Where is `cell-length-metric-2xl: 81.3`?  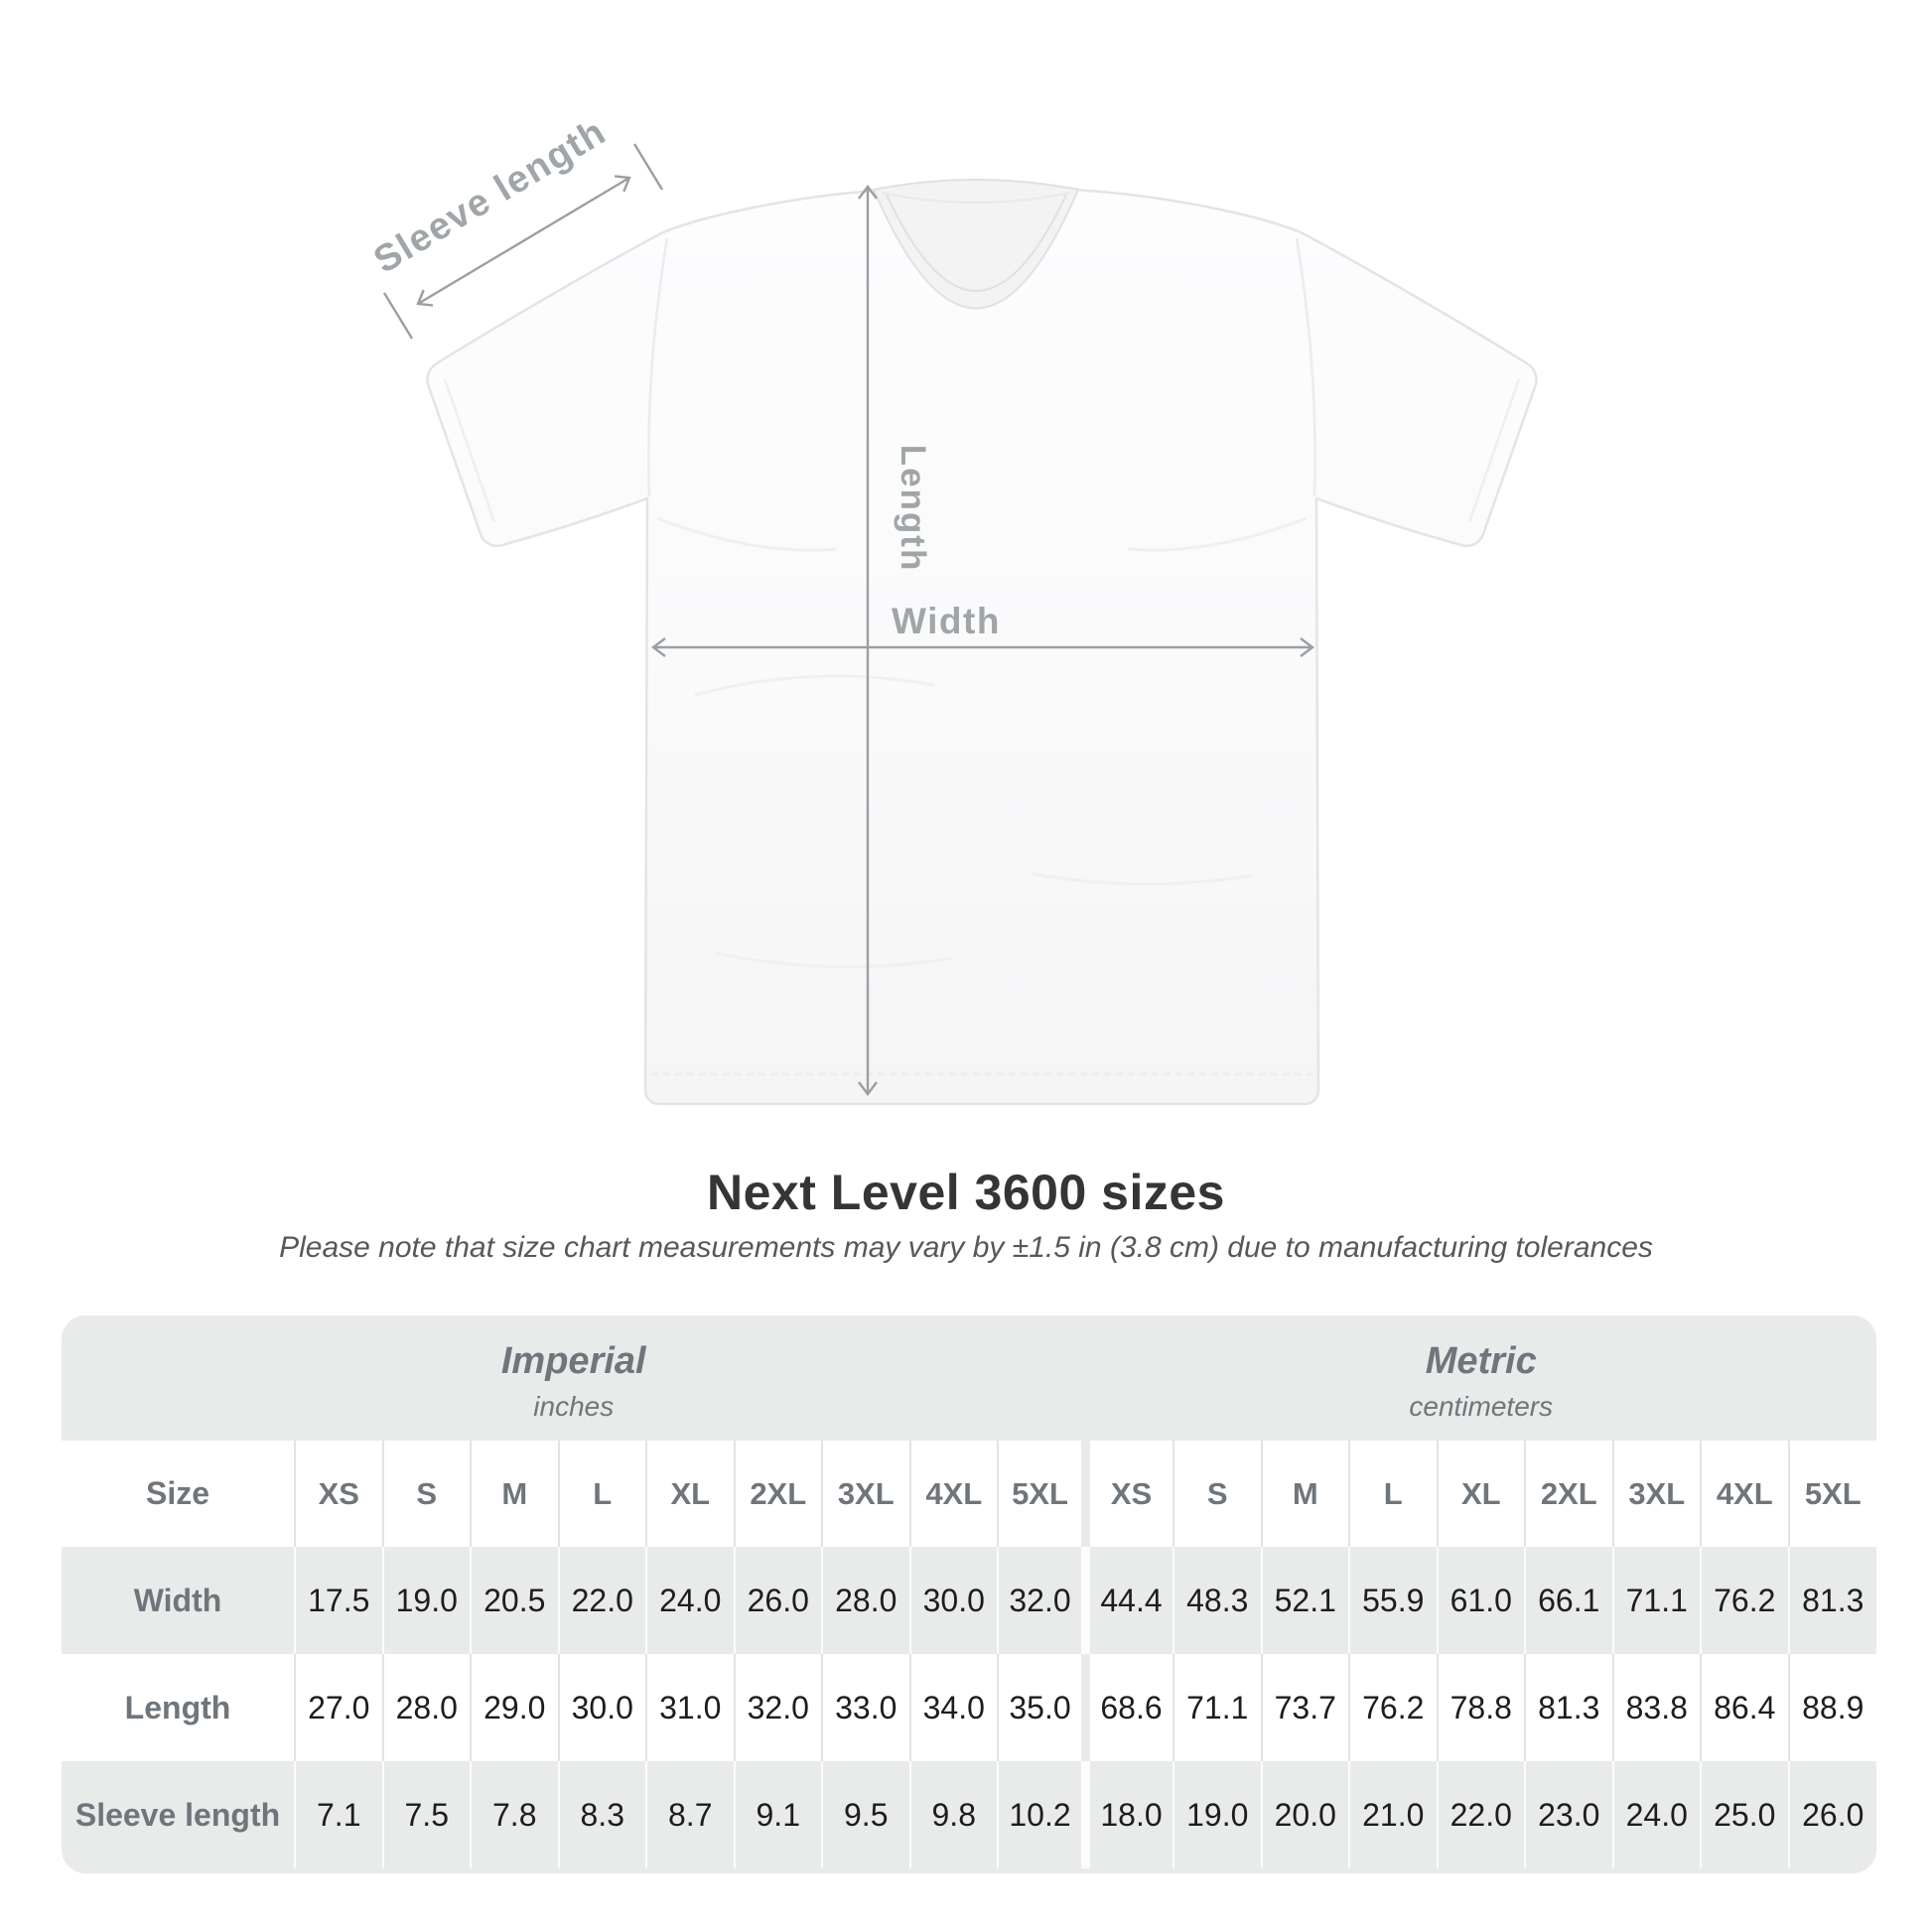
cell-length-metric-2xl: 81.3 is located at coordinates (1568, 1708).